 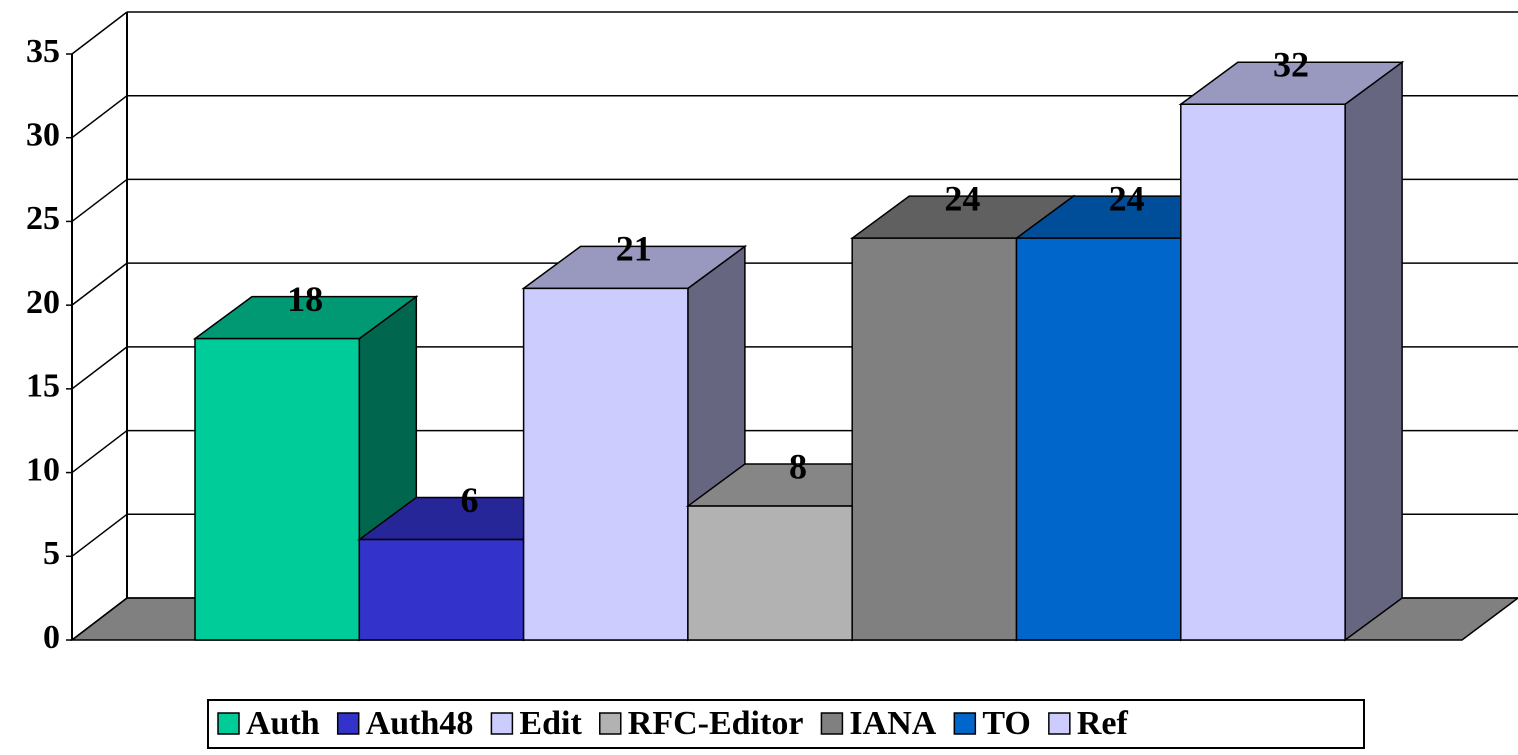 What do you see at coordinates (550, 723) in the screenshot?
I see `legend-label: Edit` at bounding box center [550, 723].